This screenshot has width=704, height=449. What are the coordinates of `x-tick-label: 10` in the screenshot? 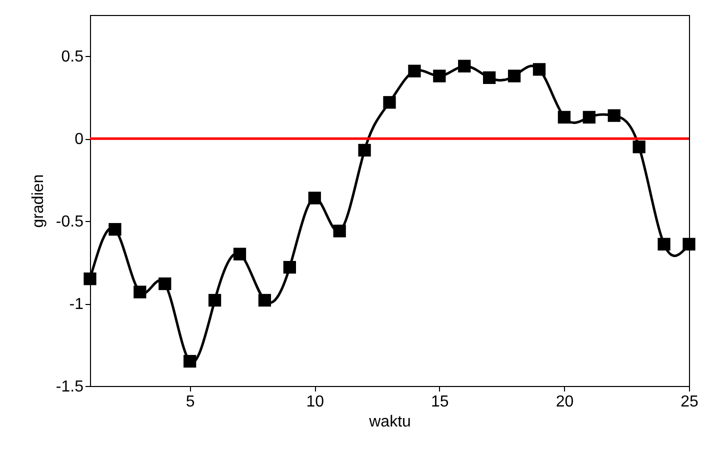 It's located at (315, 402).